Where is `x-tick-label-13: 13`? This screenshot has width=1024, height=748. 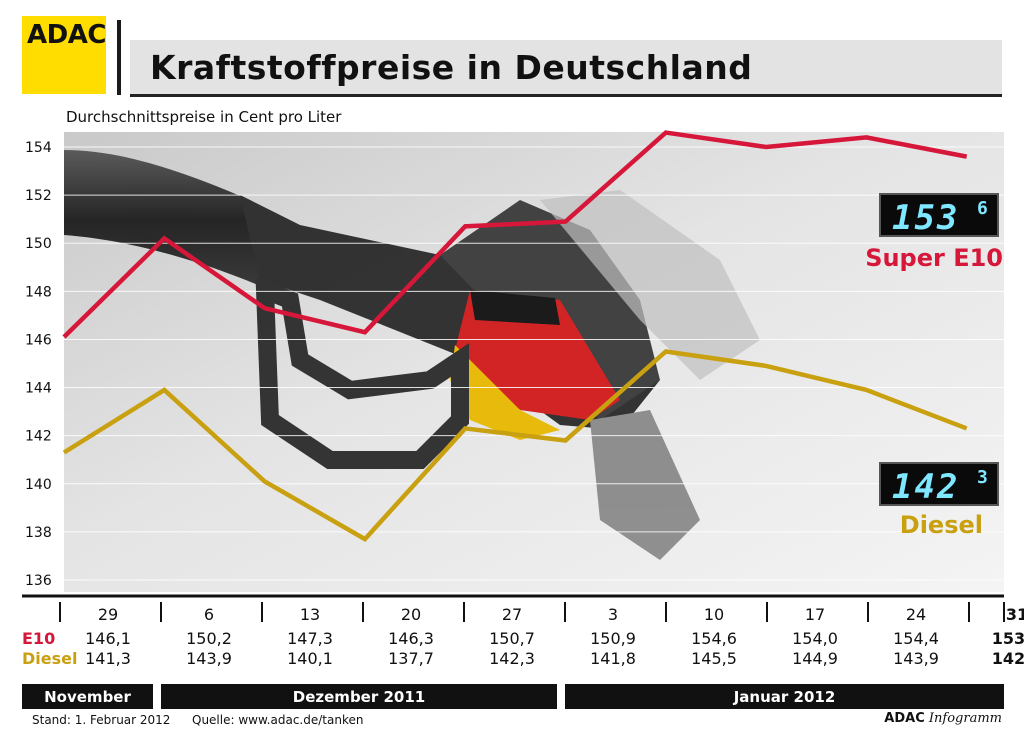
x-tick-label-13: 13 is located at coordinates (310, 614).